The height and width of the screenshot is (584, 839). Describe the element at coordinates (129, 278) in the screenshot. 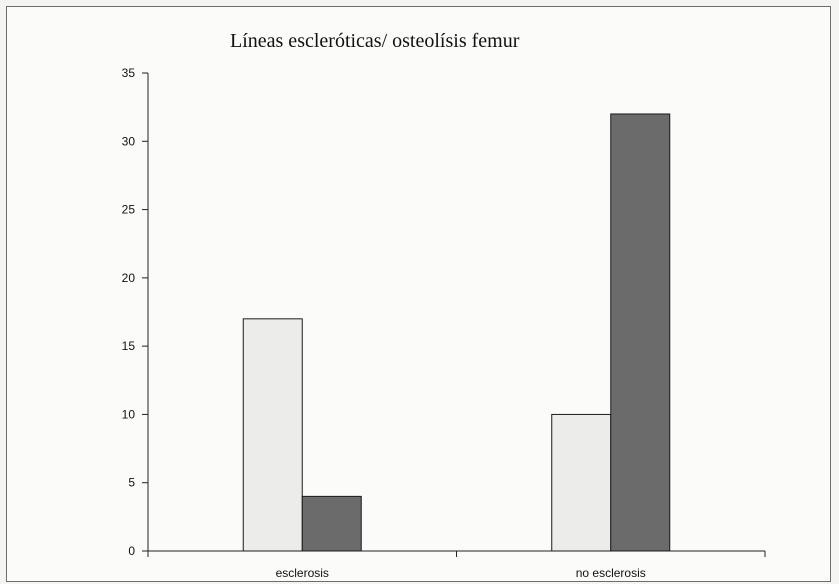

I see `y-tick-label: 20` at that location.